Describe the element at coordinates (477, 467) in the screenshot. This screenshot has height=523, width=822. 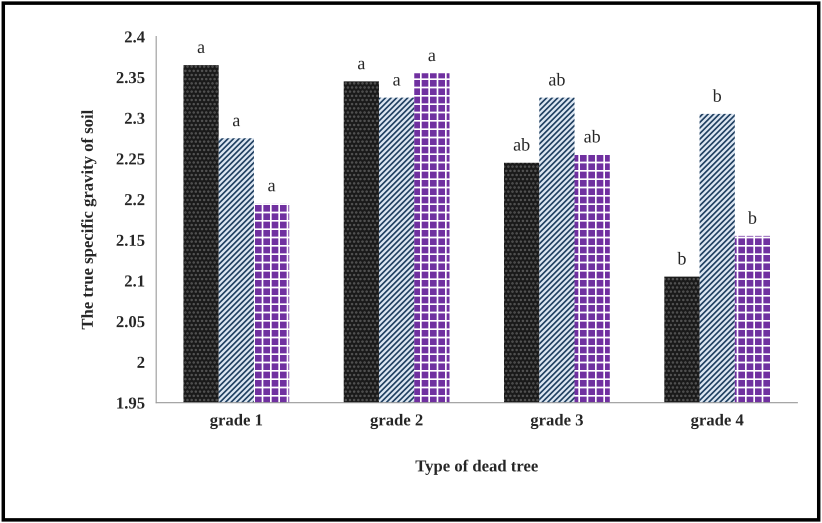
I see `x-axis-title: Type of dead tree` at that location.